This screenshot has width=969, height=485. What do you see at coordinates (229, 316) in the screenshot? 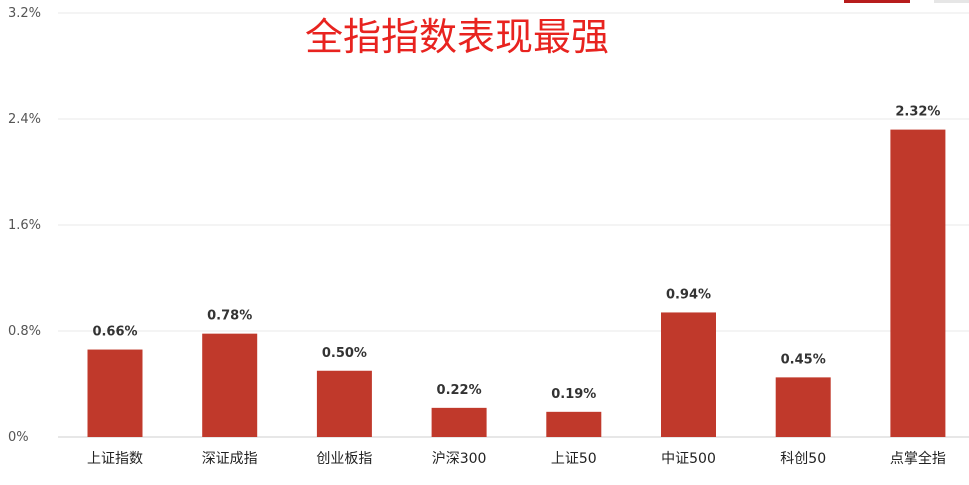
I see `data-label: 0.78%` at bounding box center [229, 316].